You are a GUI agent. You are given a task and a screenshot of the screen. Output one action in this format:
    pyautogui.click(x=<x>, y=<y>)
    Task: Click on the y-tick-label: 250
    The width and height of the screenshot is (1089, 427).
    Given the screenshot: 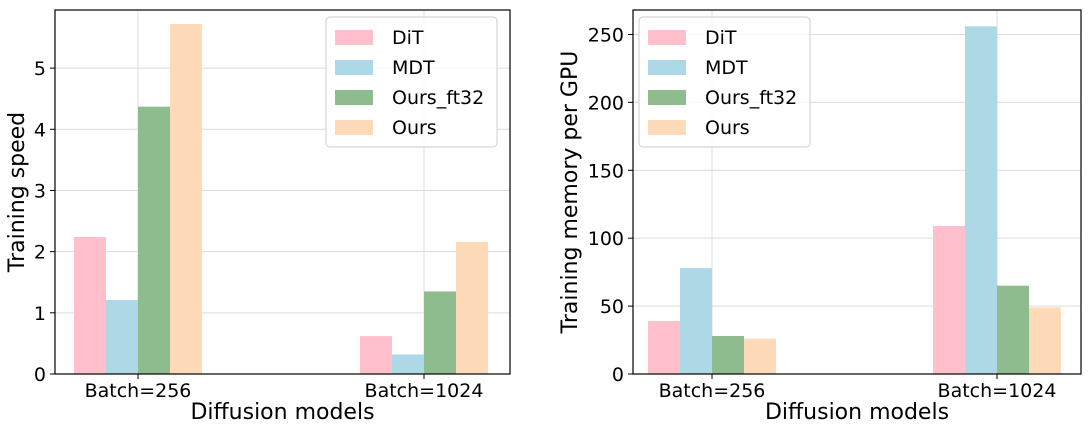 What is the action you would take?
    pyautogui.click(x=606, y=35)
    